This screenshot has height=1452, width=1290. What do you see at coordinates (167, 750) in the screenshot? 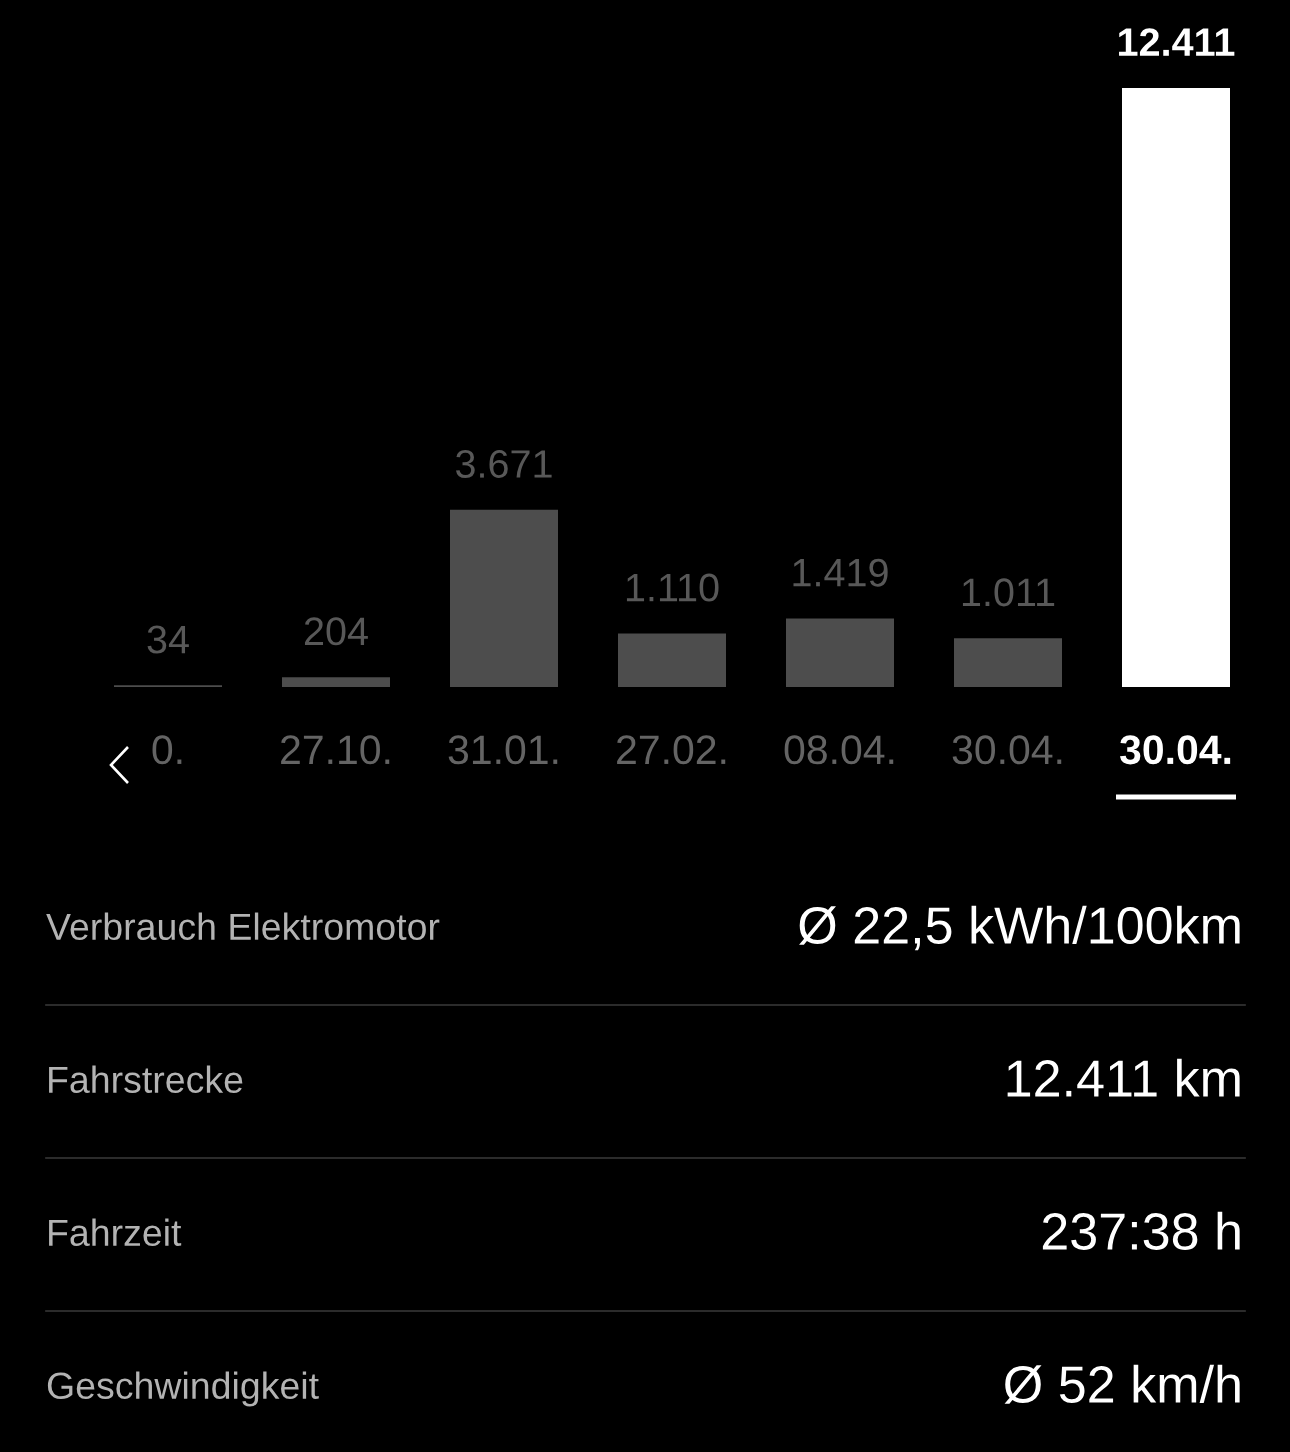
I see `x-tick-label: 0.` at bounding box center [167, 750].